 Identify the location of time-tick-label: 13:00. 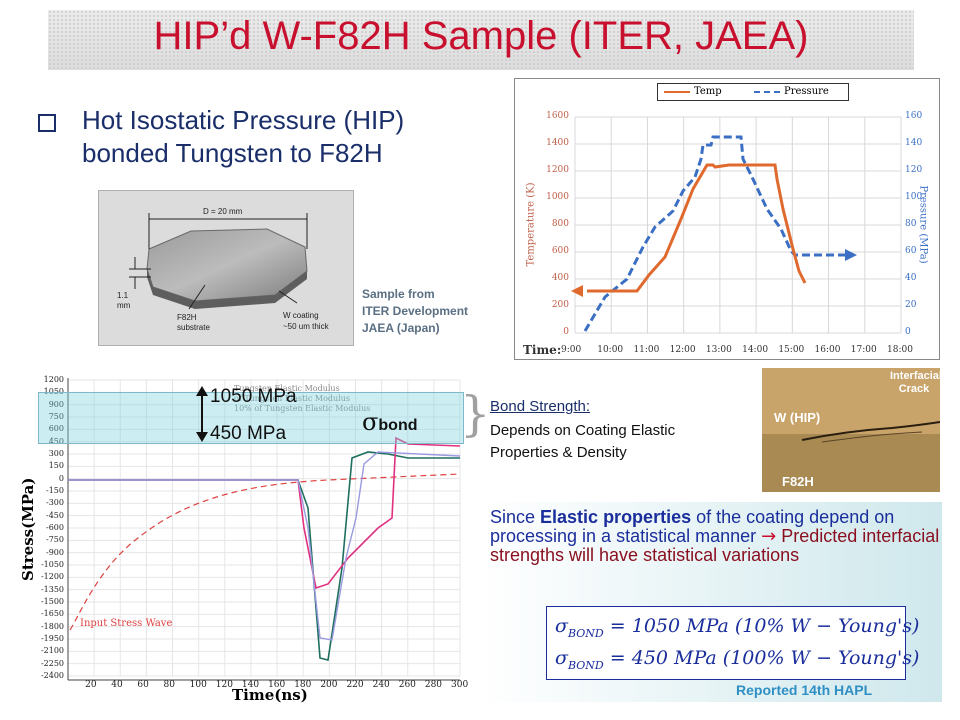
(718, 350).